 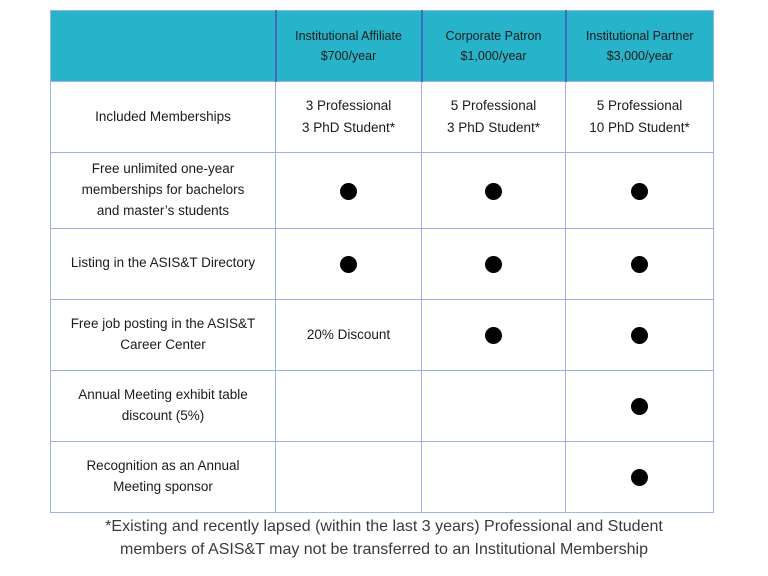 What do you see at coordinates (493, 56) in the screenshot?
I see `plan-price: $1,000/year` at bounding box center [493, 56].